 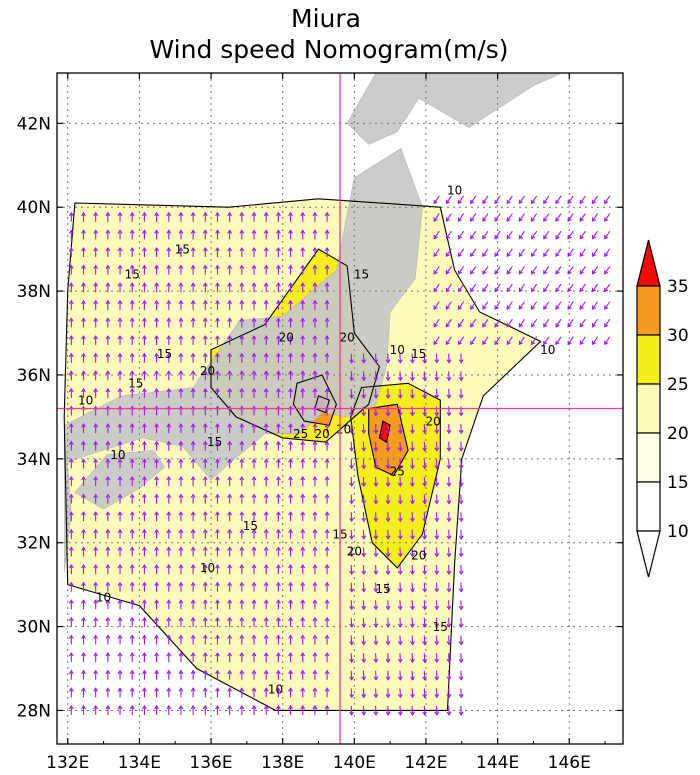 What do you see at coordinates (300, 434) in the screenshot?
I see `contour-label: 25` at bounding box center [300, 434].